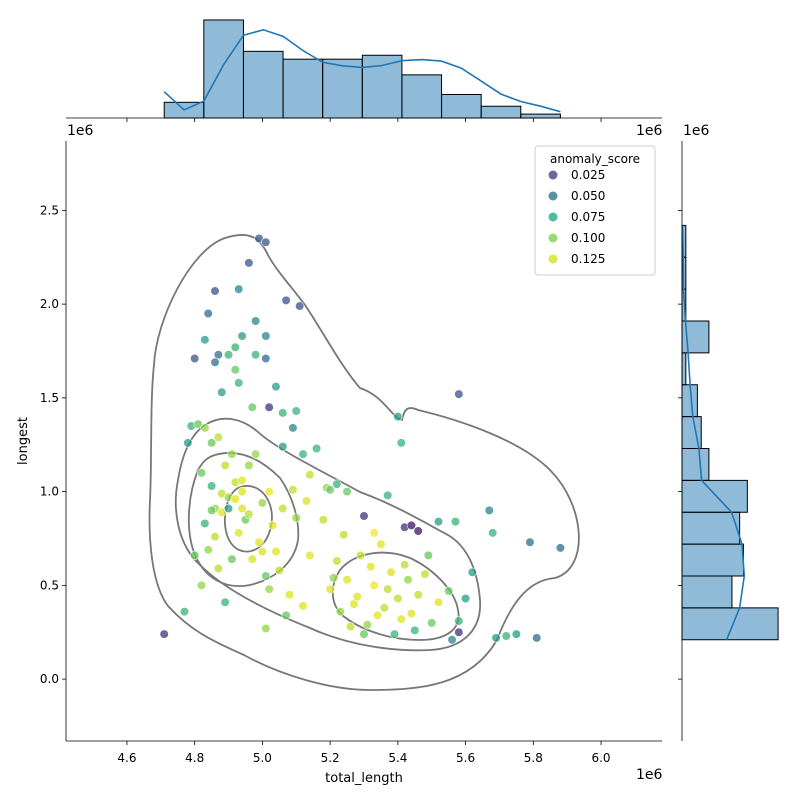  Describe the element at coordinates (364, 778) in the screenshot. I see `x-axis-label: total_length` at that location.